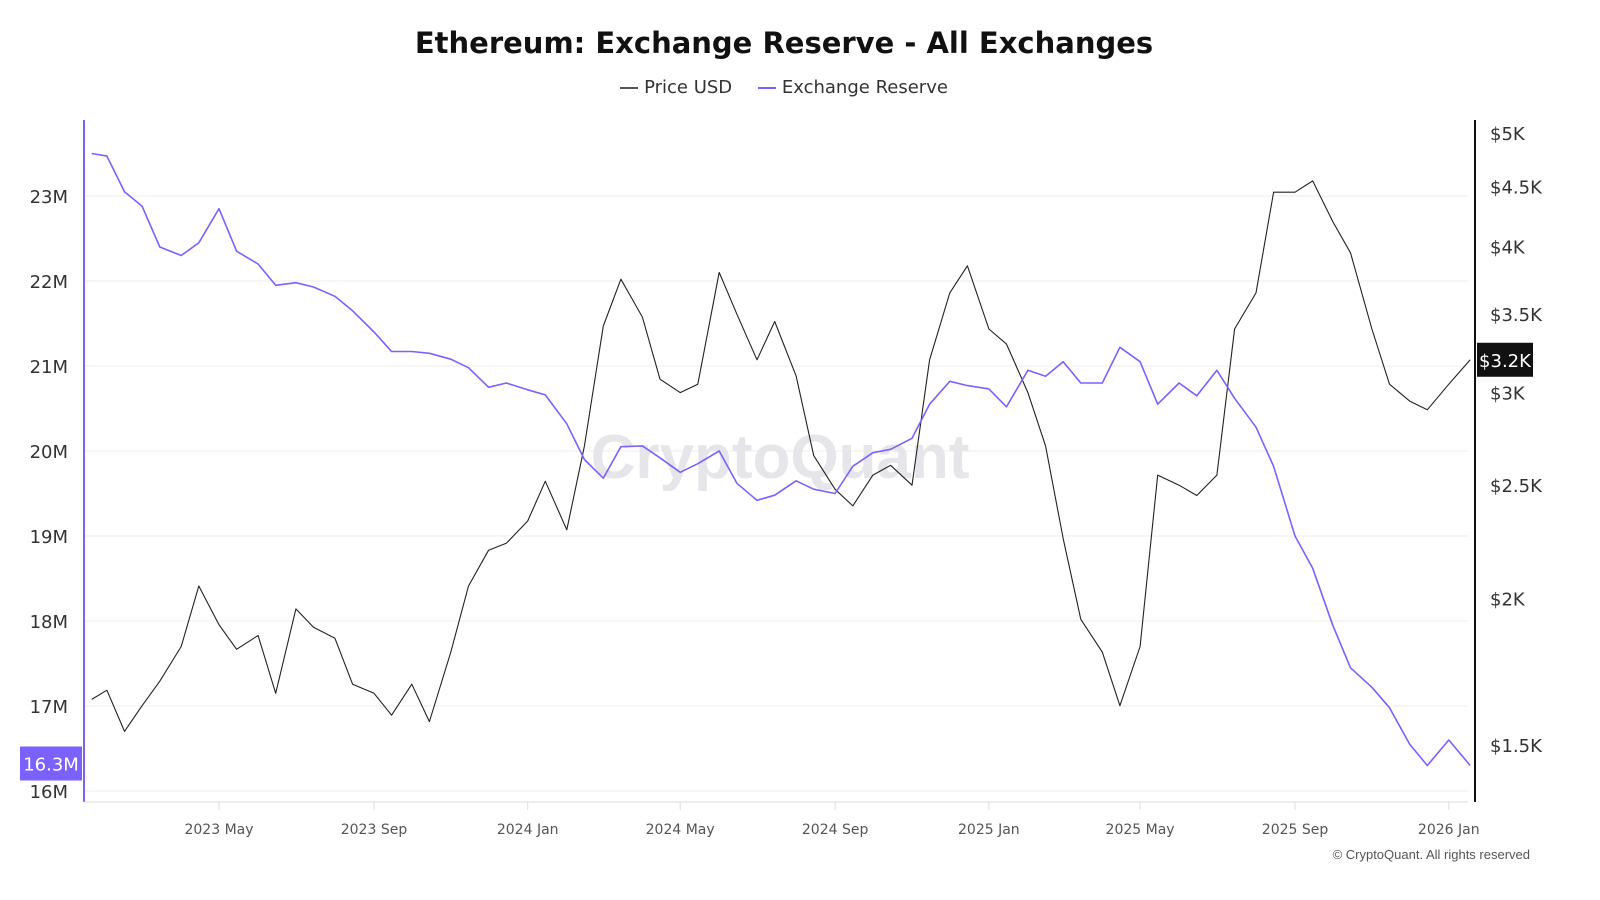  I want to click on legend: Price USD Exchange Reserve, so click(784, 87).